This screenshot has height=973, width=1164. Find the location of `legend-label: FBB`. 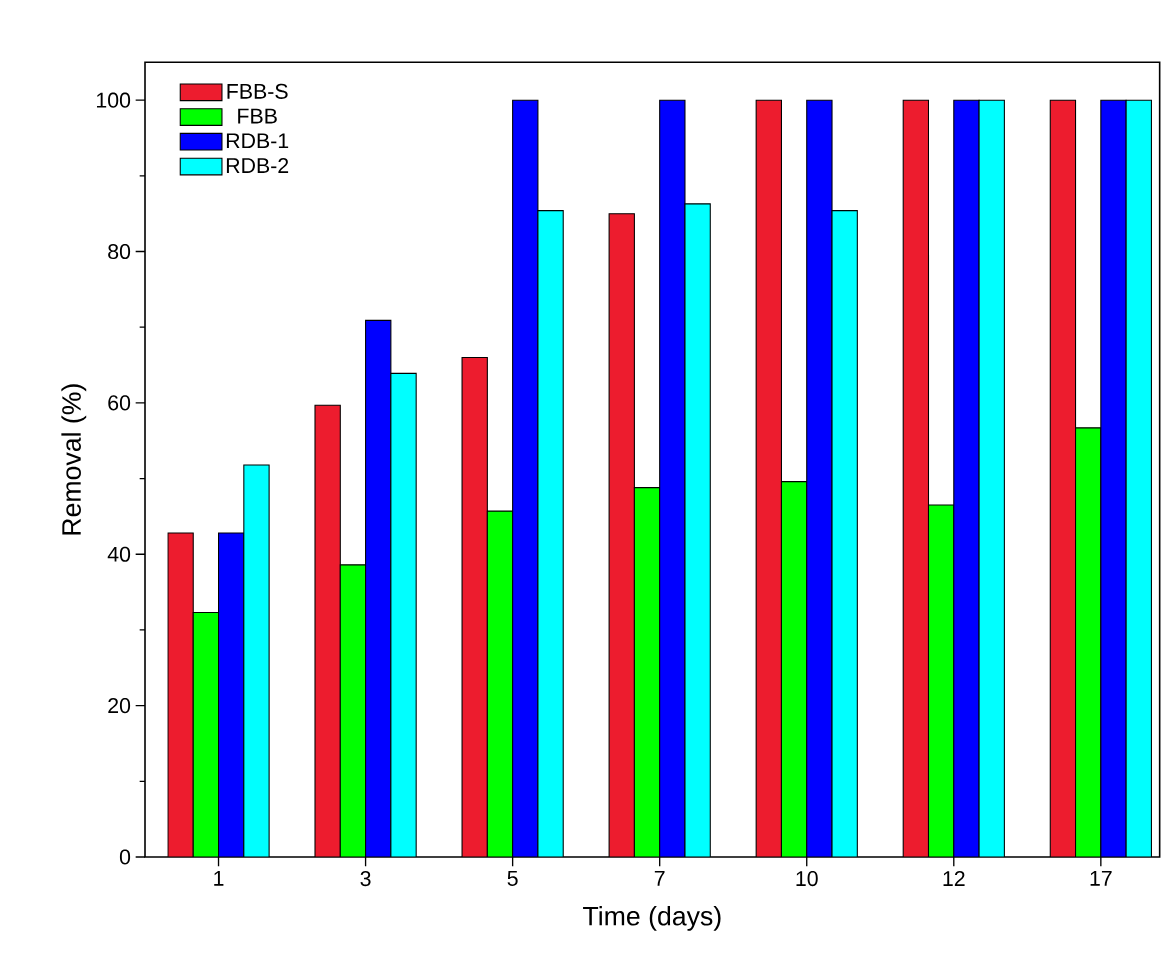

legend-label: FBB is located at coordinates (257, 116).